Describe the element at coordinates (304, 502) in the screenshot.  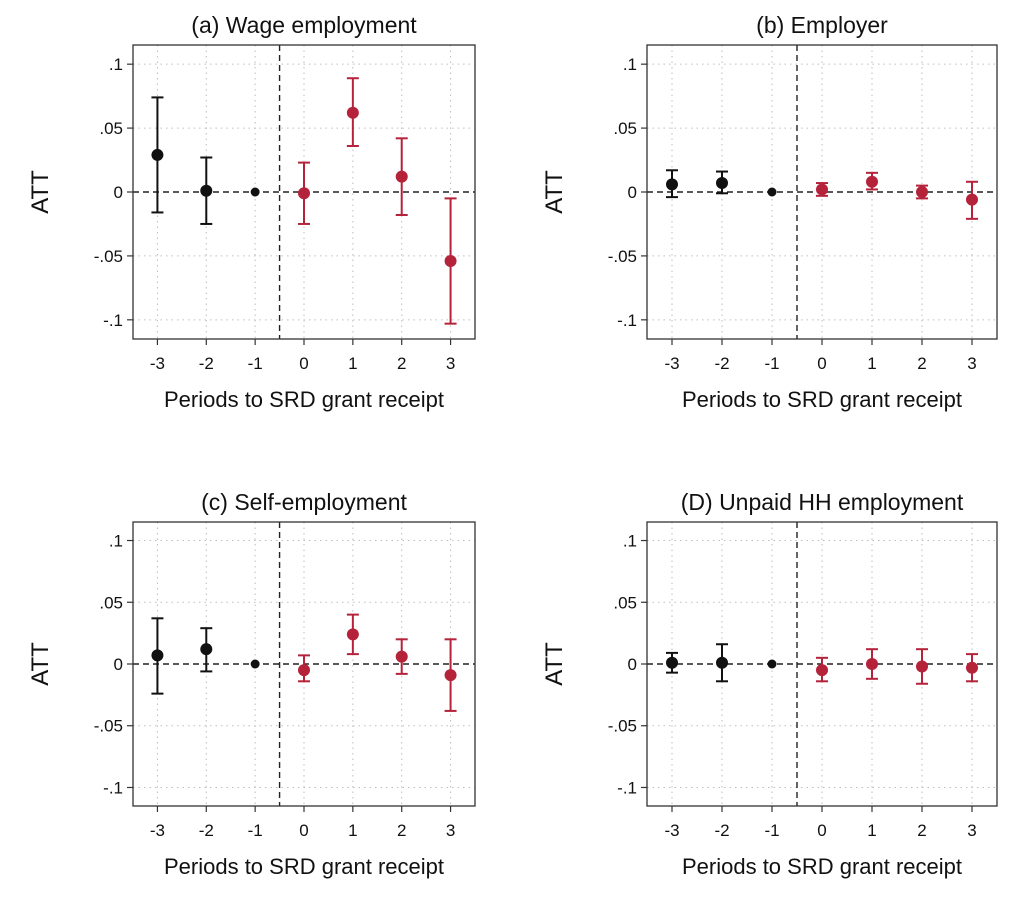
I see `panel-title: (c) Self-employment` at that location.